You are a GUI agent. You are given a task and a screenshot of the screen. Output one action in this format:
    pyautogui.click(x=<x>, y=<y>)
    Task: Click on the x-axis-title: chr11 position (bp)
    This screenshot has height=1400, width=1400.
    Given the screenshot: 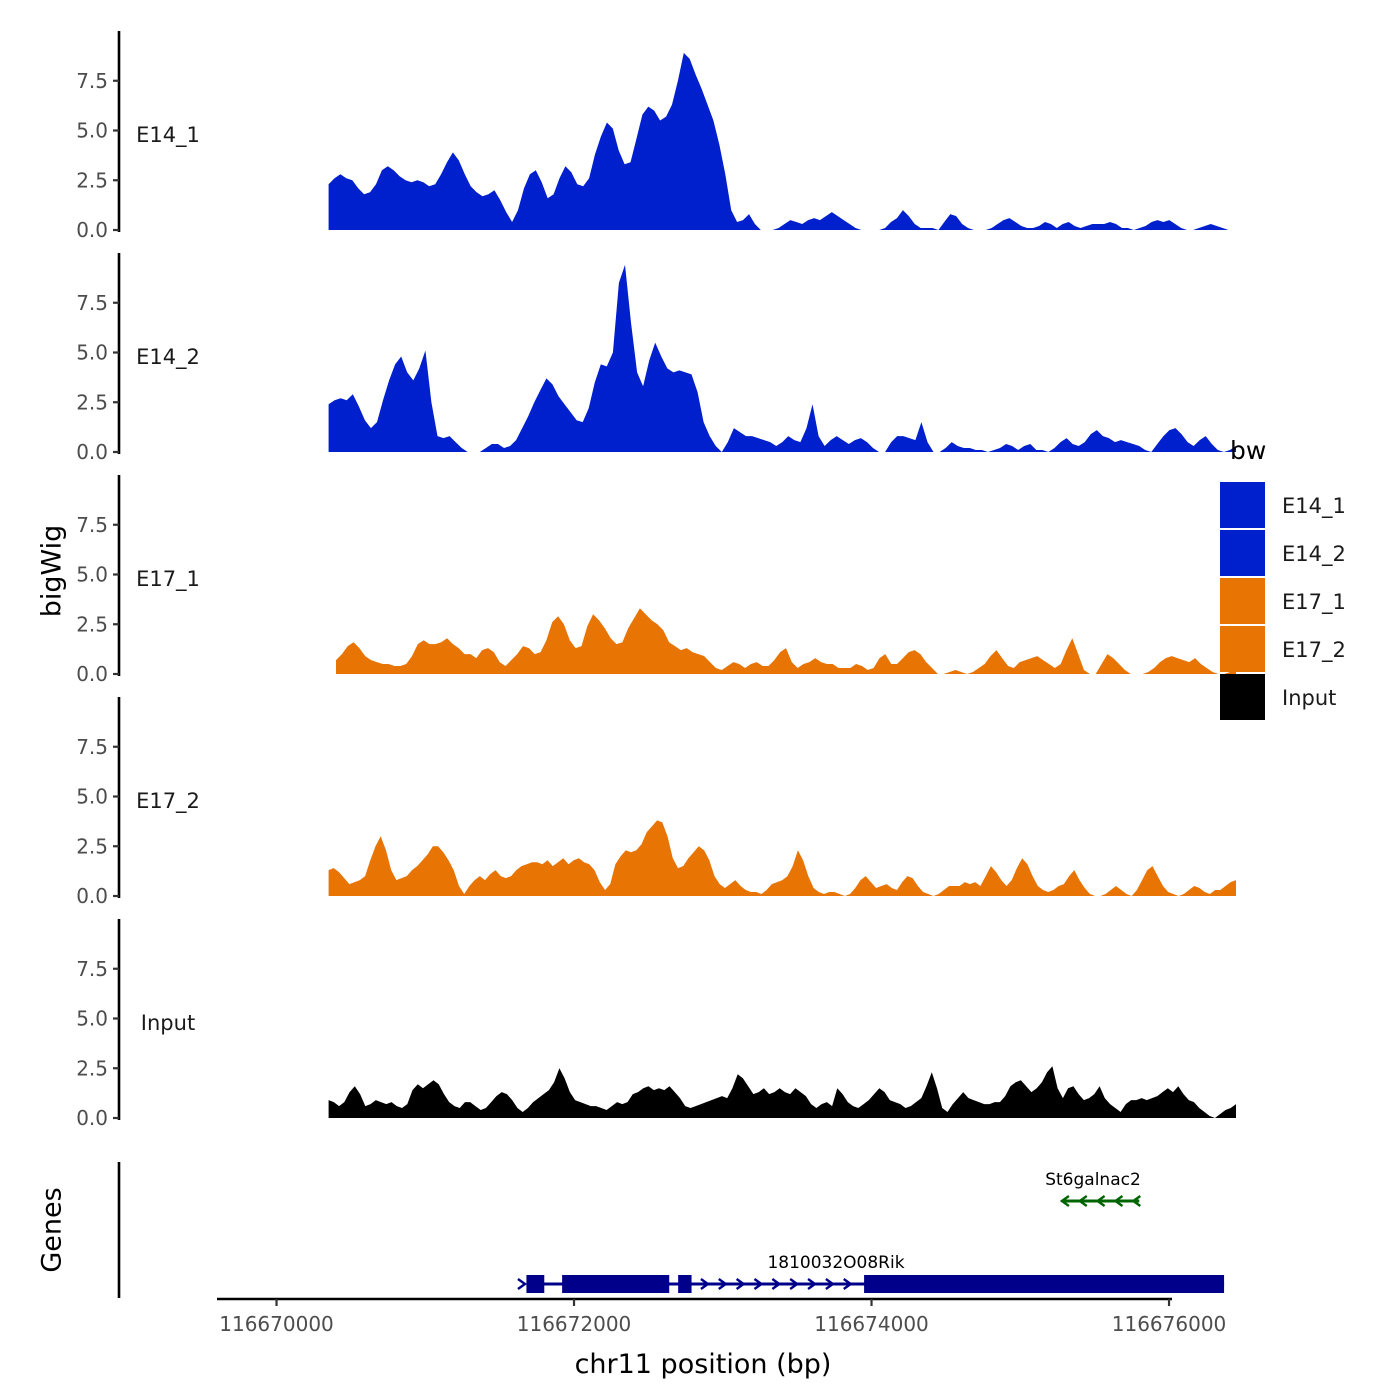 What is the action you would take?
    pyautogui.click(x=703, y=1364)
    